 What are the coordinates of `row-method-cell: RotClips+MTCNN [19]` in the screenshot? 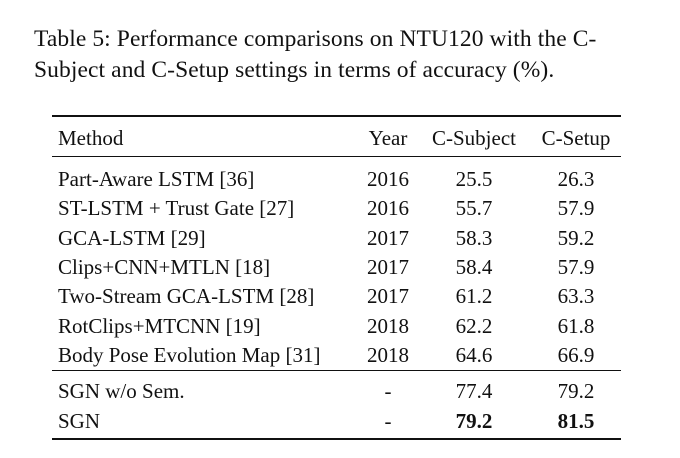 It's located at (159, 325).